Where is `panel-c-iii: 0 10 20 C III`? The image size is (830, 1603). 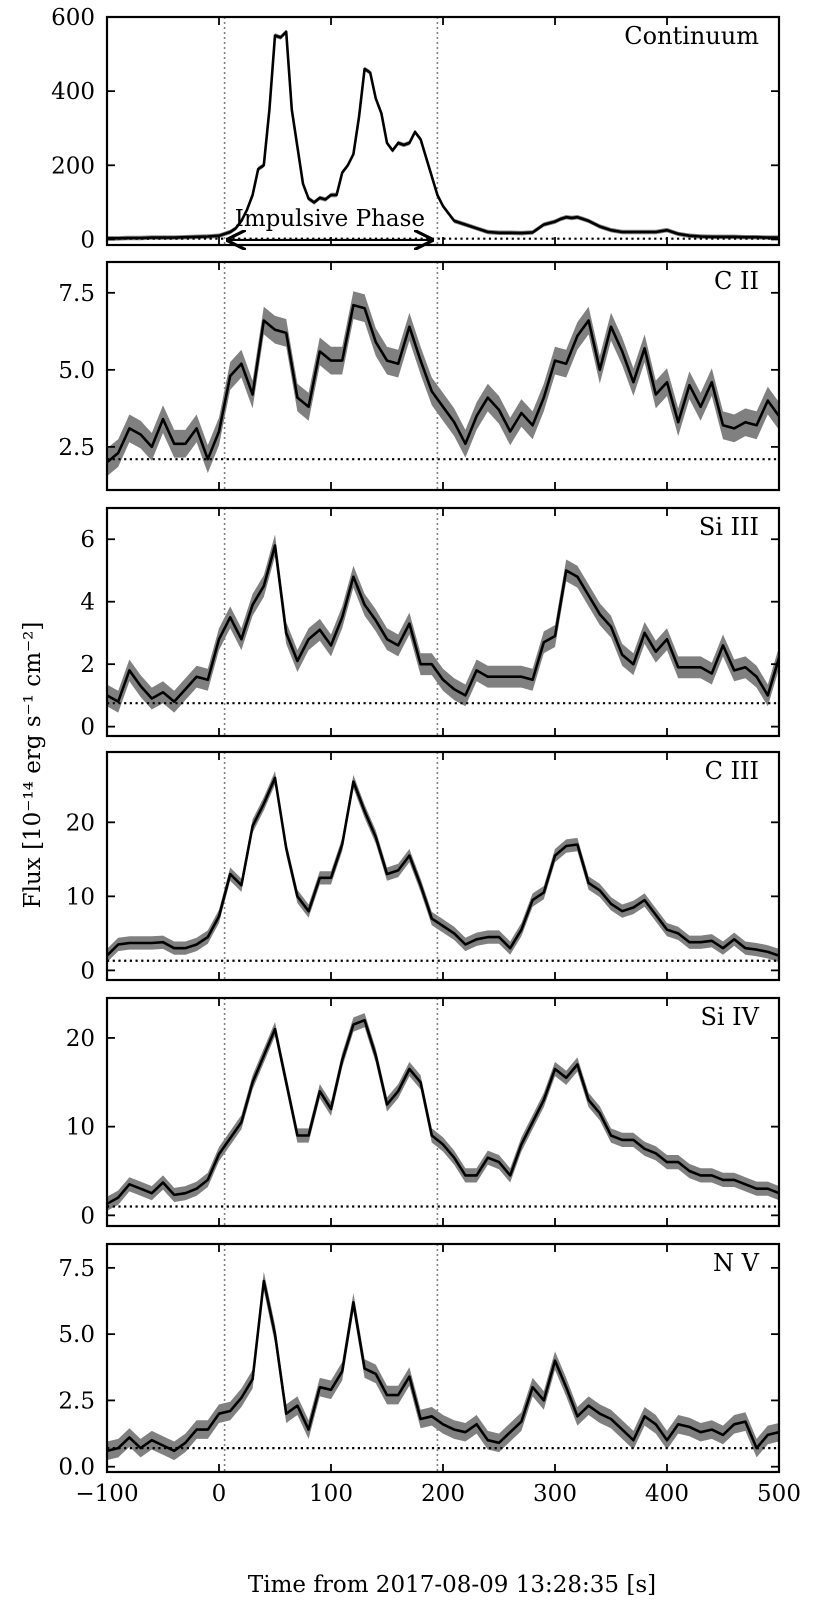 panel-c-iii: 0 10 20 C III is located at coordinates (423, 867).